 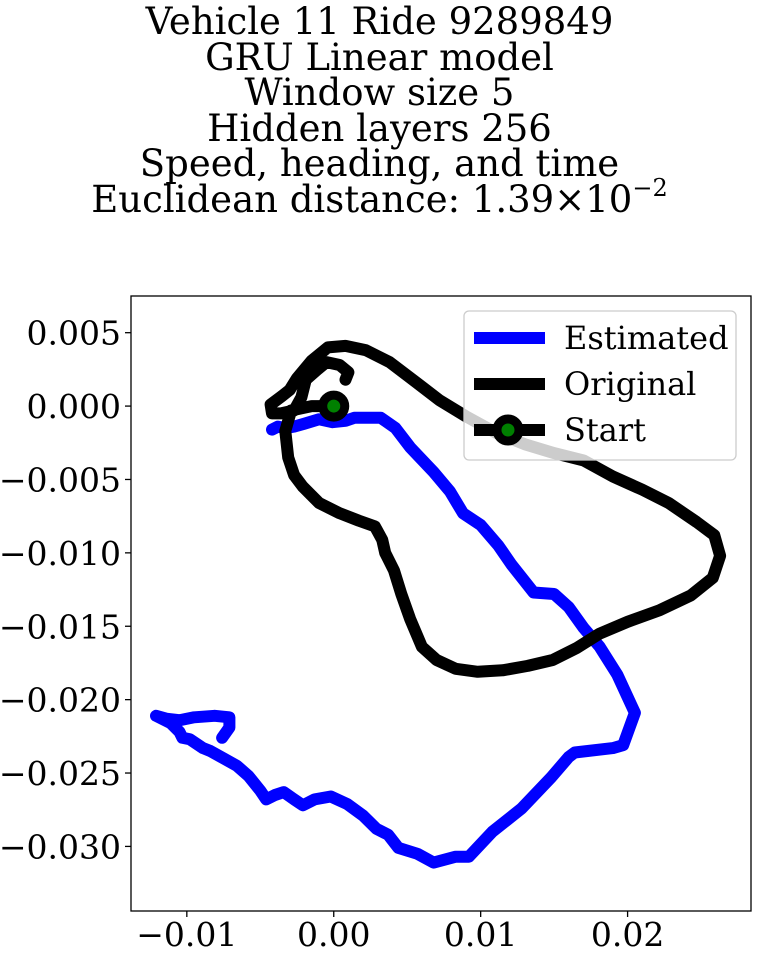 I want to click on x-tick-label: 0.00, so click(x=333, y=934).